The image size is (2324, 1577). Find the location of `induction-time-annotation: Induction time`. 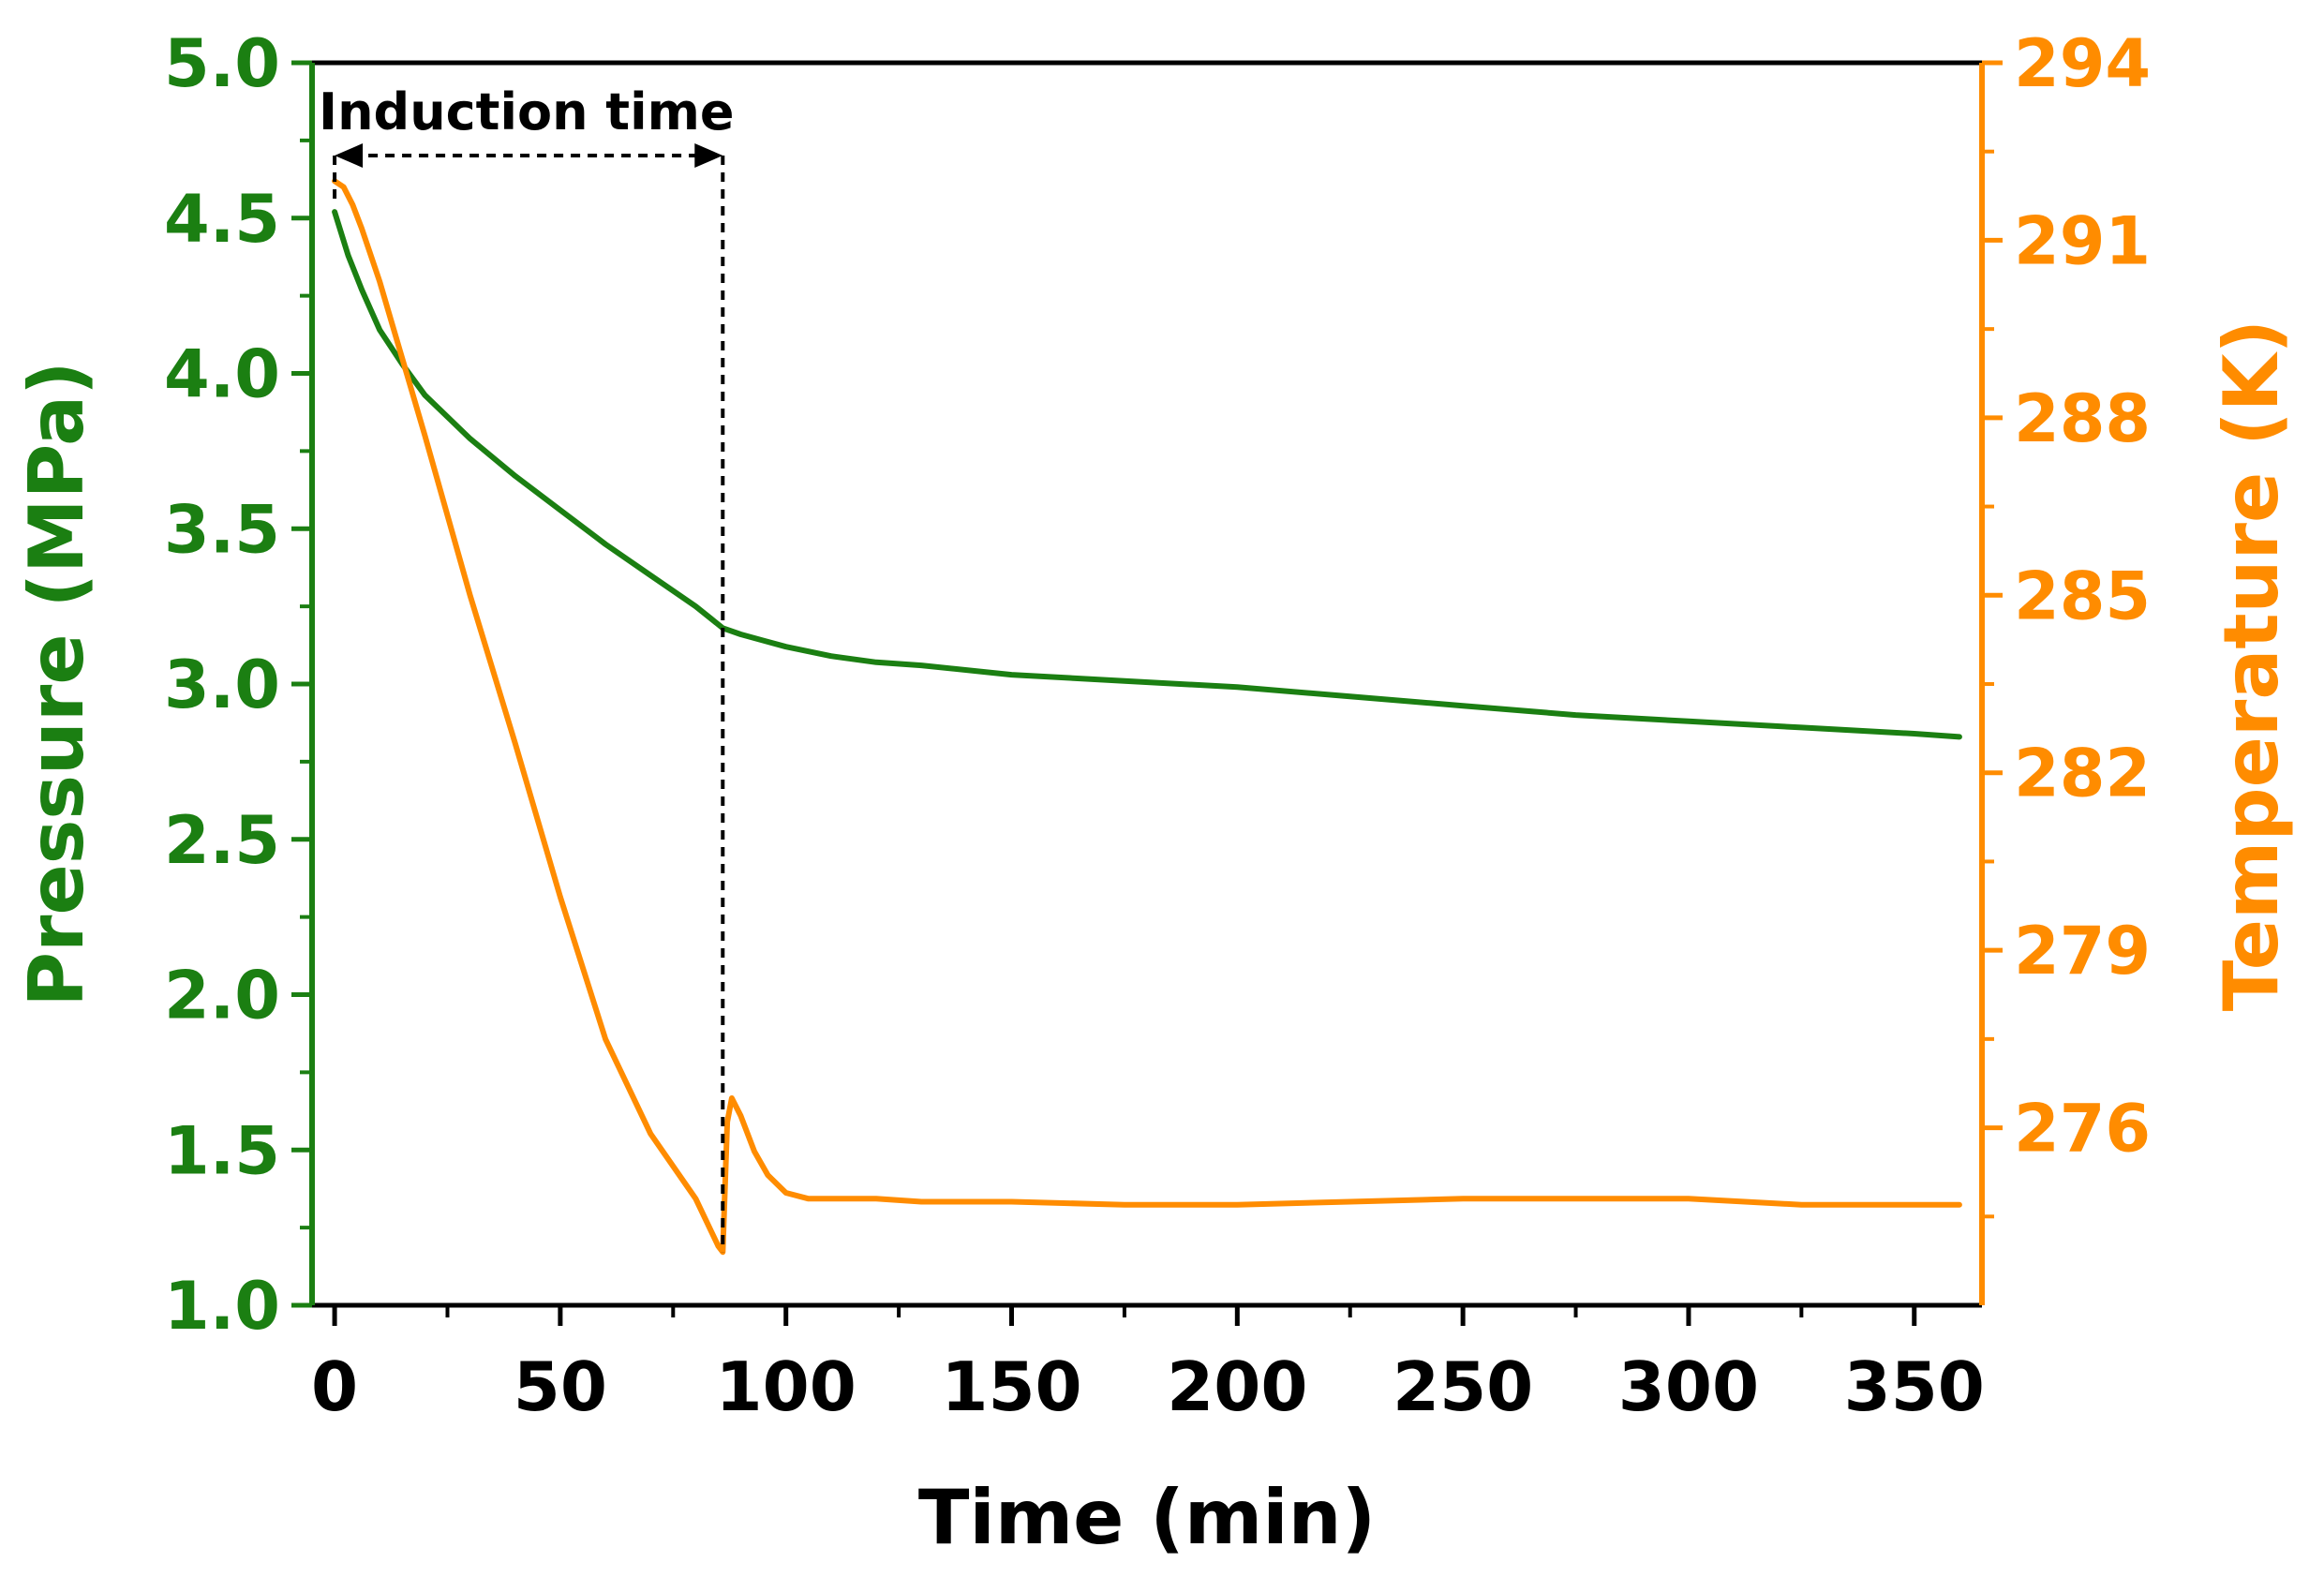

induction-time-annotation: Induction time is located at coordinates (527, 667).